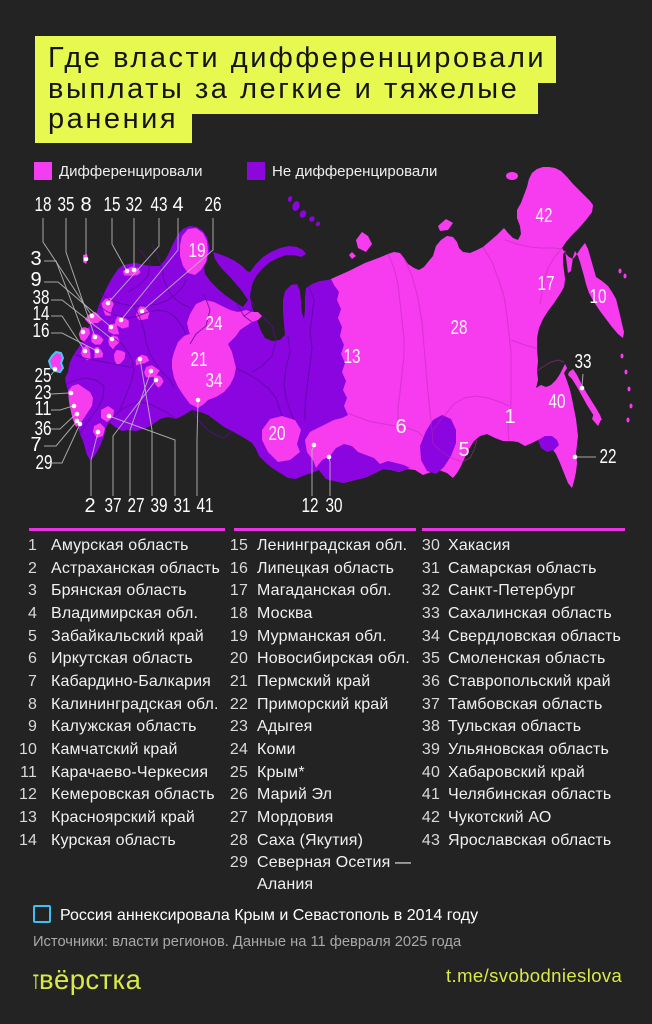 The width and height of the screenshot is (652, 1024). I want to click on svg-text: 30, so click(334, 506).